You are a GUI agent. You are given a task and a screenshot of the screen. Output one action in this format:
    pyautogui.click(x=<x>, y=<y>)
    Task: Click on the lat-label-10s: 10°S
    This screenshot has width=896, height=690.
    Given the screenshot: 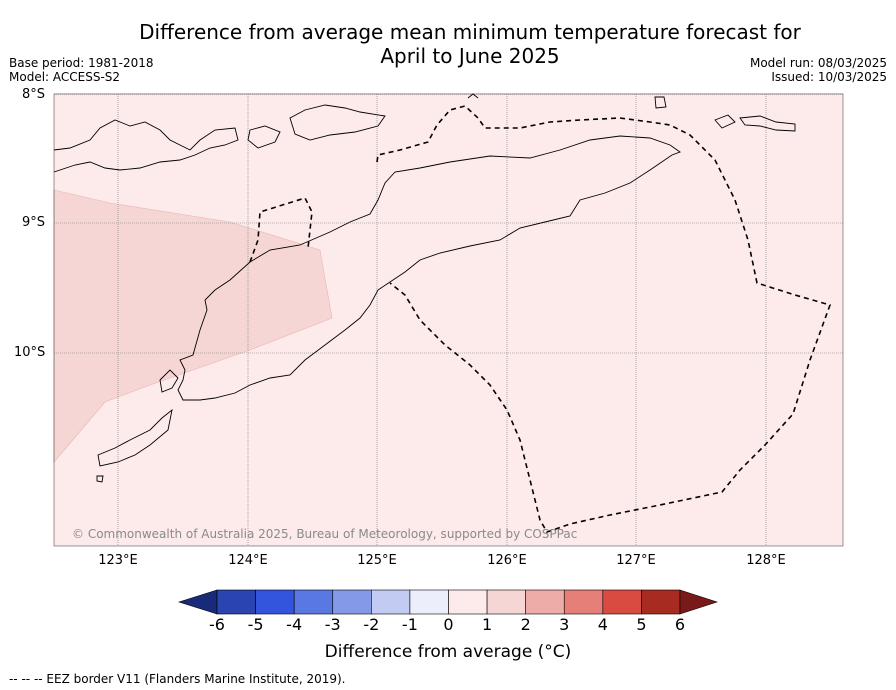 What is the action you would take?
    pyautogui.click(x=30, y=352)
    